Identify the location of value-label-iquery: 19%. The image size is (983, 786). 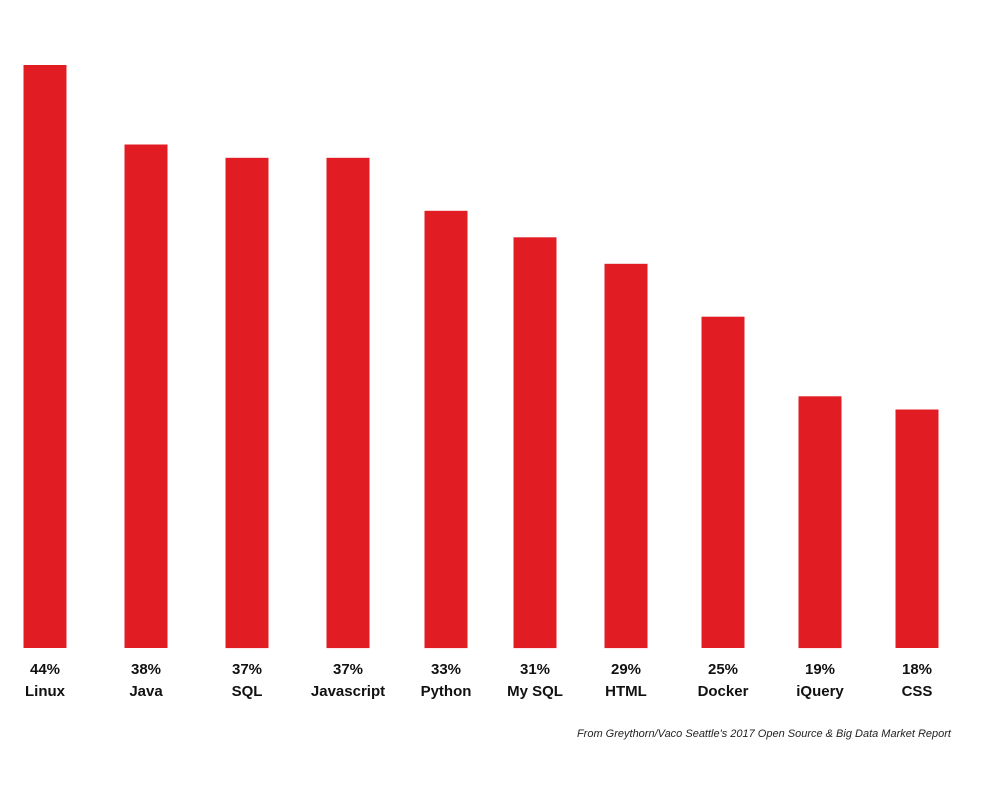
(820, 669).